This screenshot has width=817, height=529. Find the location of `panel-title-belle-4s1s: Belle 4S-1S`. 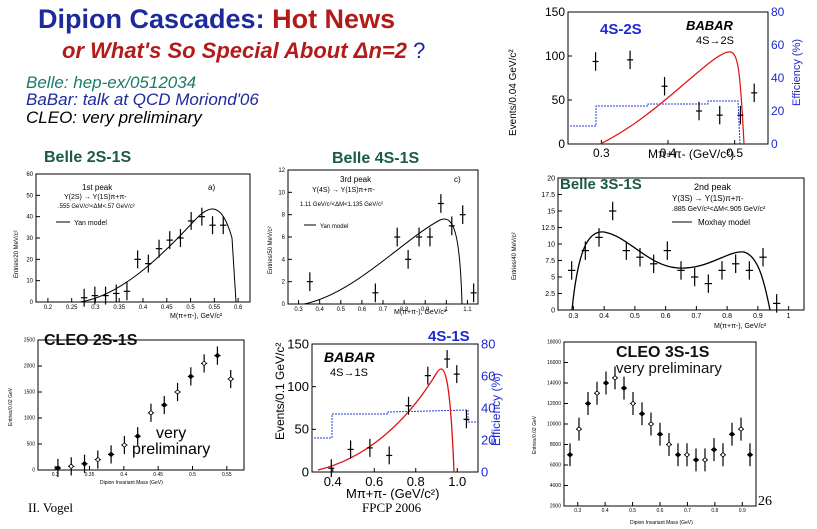

panel-title-belle-4s1s: Belle 4S-1S is located at coordinates (376, 158).